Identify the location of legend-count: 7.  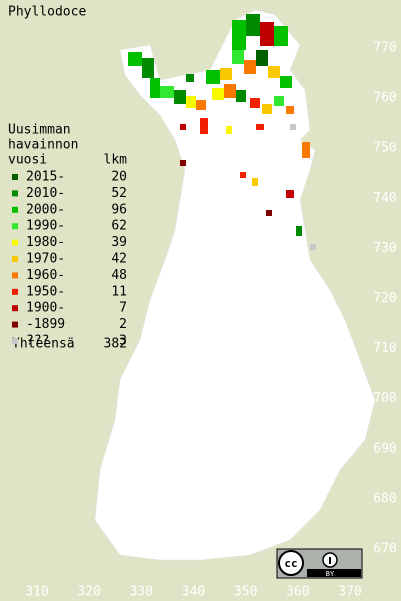
(123, 308).